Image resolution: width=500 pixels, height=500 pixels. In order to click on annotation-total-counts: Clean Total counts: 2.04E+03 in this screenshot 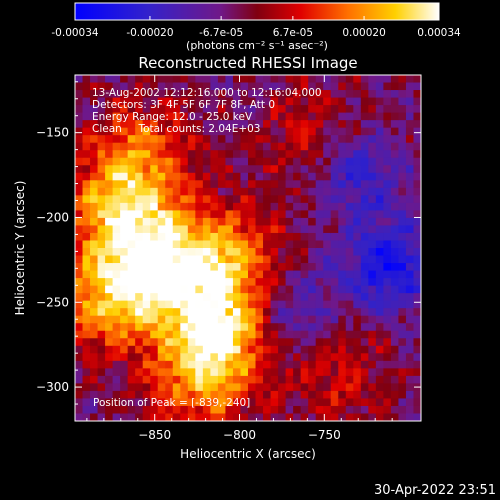, I will do `click(176, 129)`.